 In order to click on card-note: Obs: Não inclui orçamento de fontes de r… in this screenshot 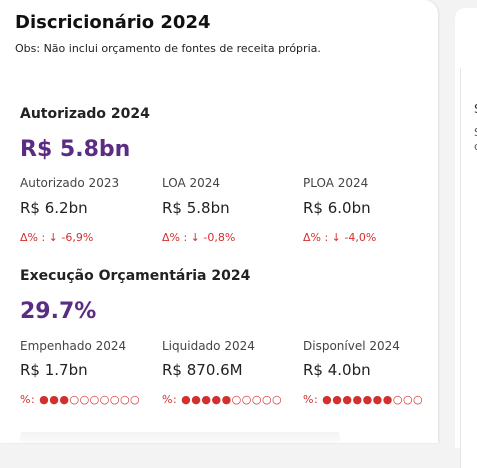, I will do `click(168, 48)`.